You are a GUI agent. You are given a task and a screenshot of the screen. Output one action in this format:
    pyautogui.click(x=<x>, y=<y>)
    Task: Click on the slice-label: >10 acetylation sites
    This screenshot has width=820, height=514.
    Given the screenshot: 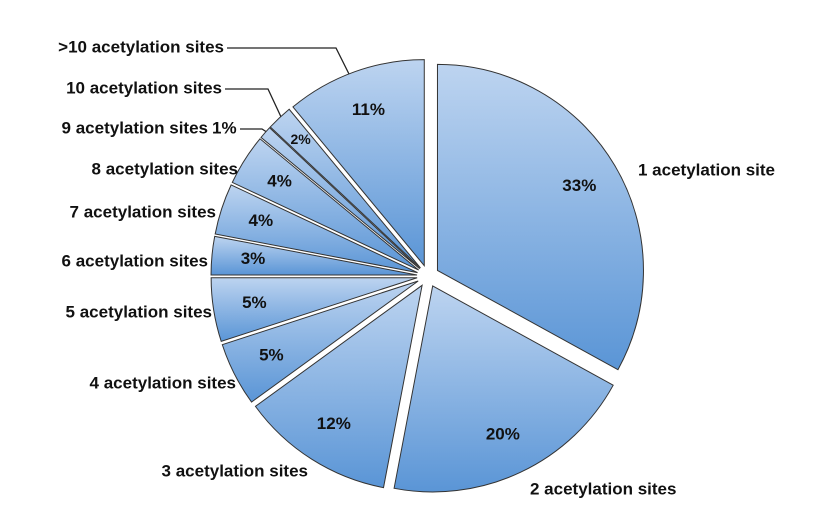 What is the action you would take?
    pyautogui.click(x=141, y=46)
    